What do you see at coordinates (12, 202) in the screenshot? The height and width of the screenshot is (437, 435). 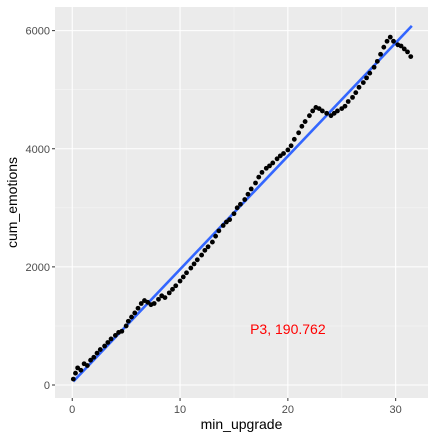 I see `y-axis-title: cum_emotions` at bounding box center [12, 202].